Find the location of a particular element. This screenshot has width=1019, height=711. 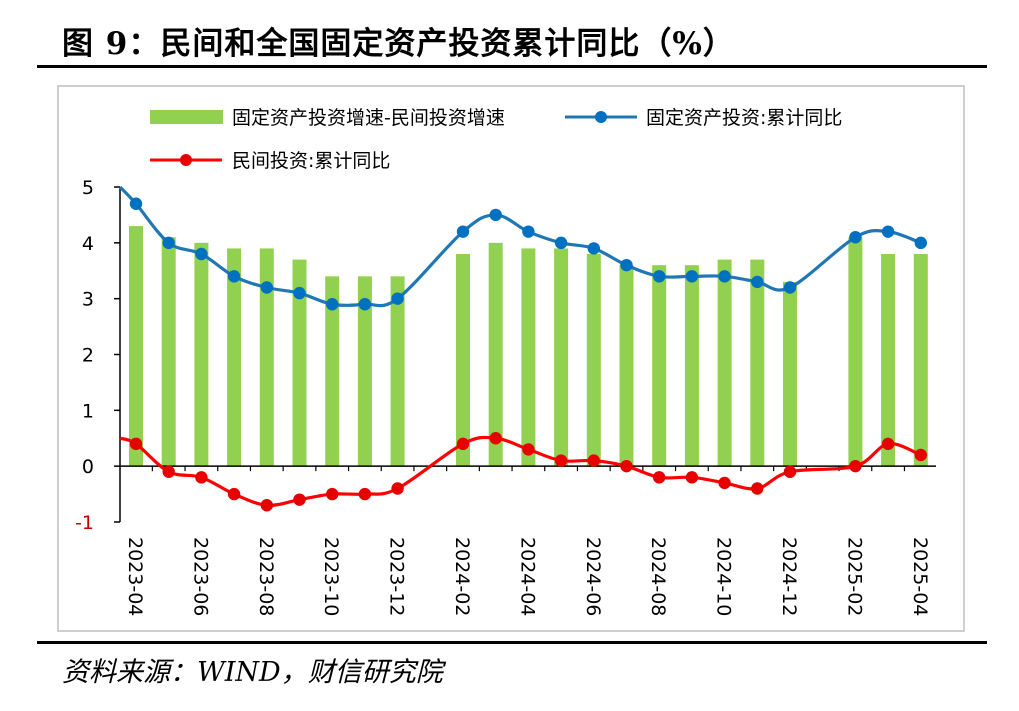

y-tick-label: 4 is located at coordinates (88, 244).